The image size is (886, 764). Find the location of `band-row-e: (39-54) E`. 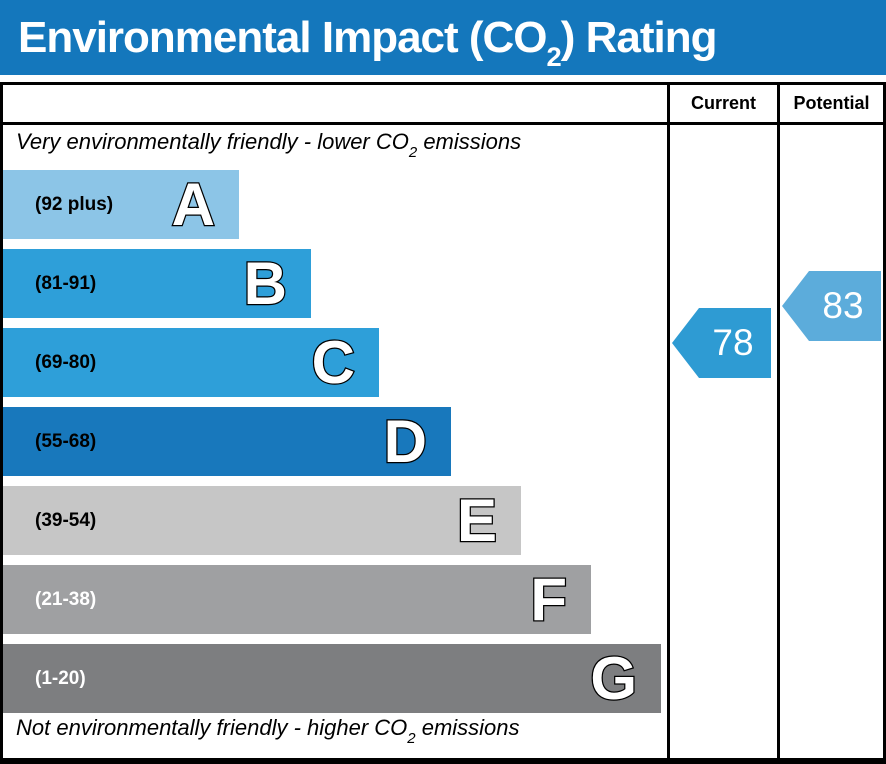

band-row-e: (39-54) E is located at coordinates (262, 520).